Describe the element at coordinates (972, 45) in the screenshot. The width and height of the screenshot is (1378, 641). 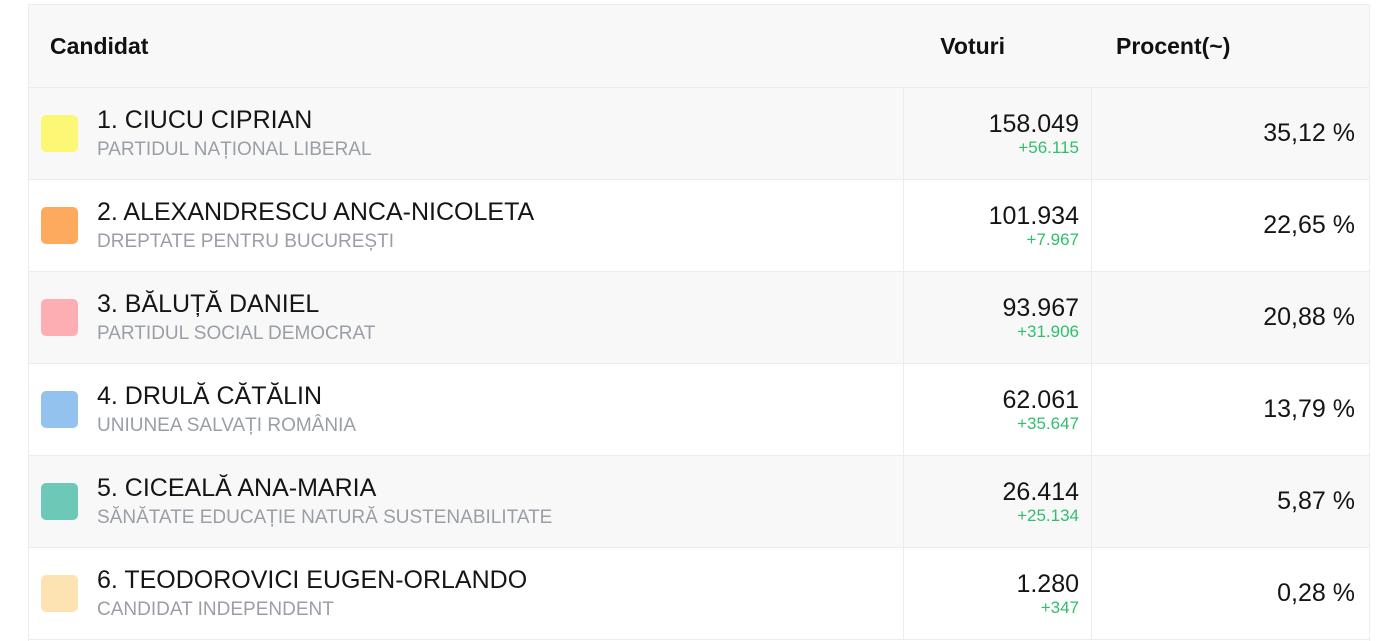
I see `header-votes: Voturi` at that location.